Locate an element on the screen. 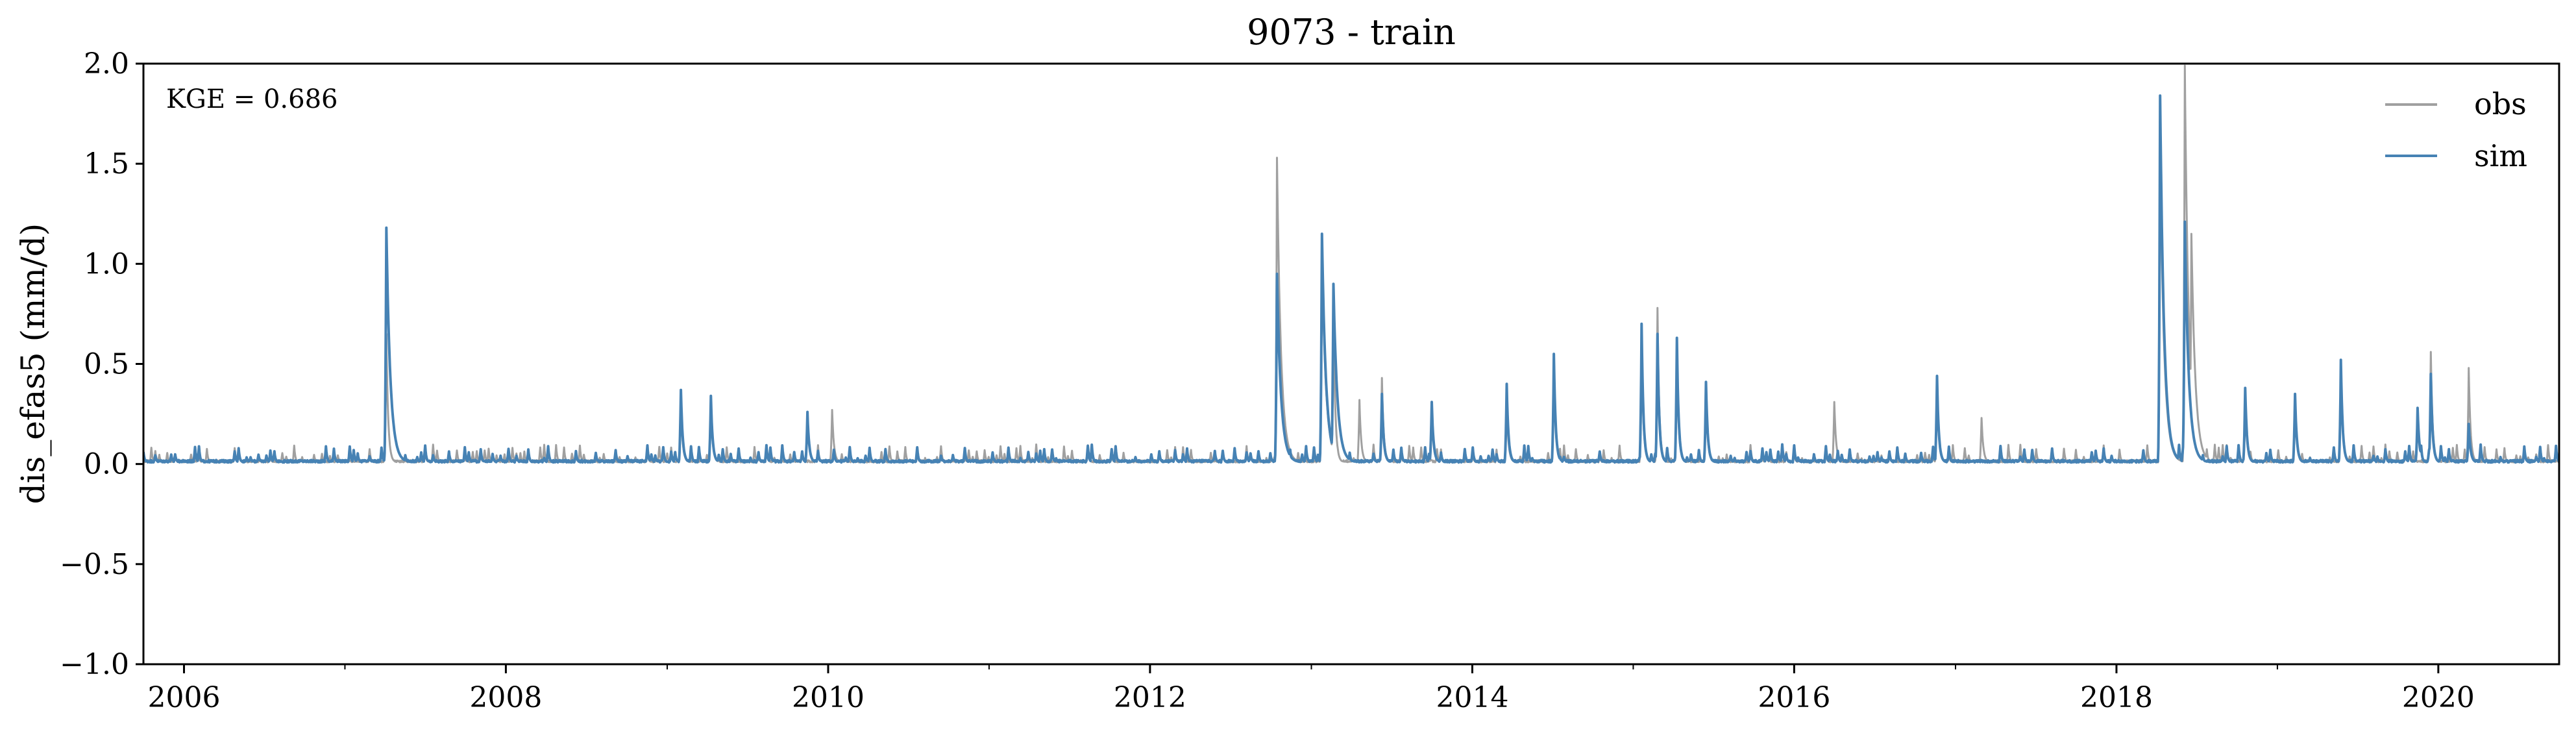 Image resolution: width=2576 pixels, height=735 pixels. x-axis: 2006 2008 2010 2012 2014 2016 2018 2020 is located at coordinates (1311, 689).